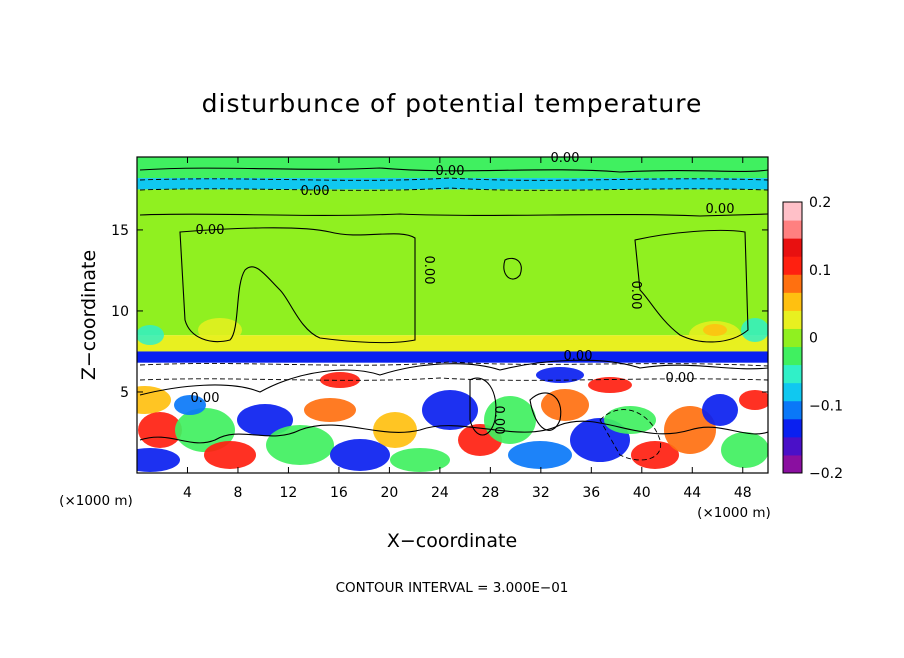 The height and width of the screenshot is (658, 904). What do you see at coordinates (734, 513) in the screenshot?
I see `x-unit-right: (×1000 m)` at bounding box center [734, 513].